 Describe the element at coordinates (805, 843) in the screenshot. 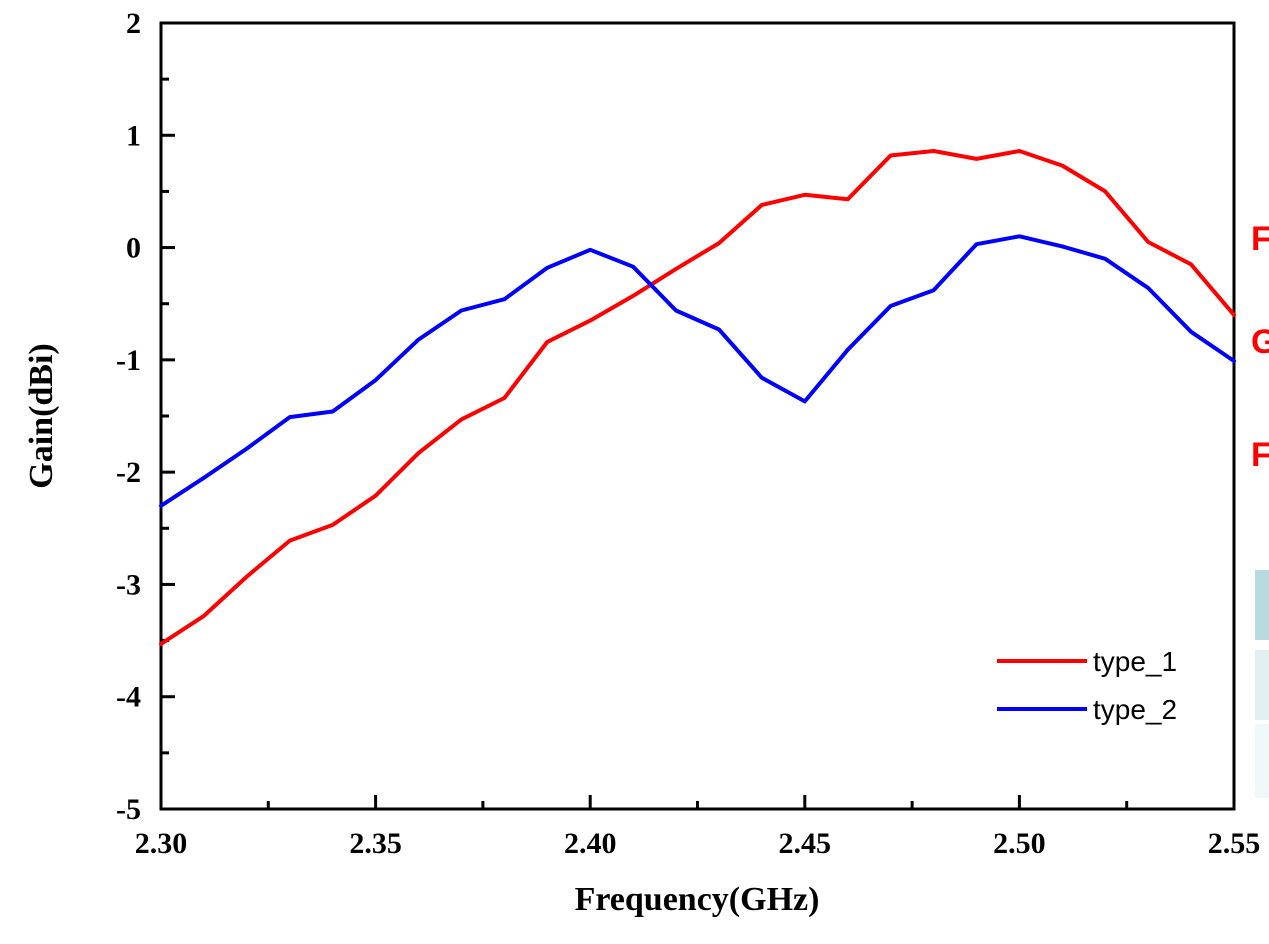

I see `x-tick-label: 2.45` at that location.